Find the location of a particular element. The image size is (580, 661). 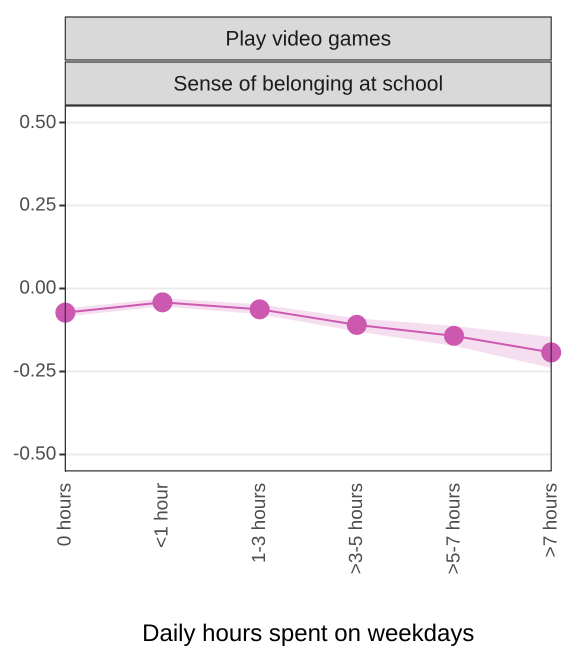

x-tick-label: >5-7 hours is located at coordinates (453, 528).